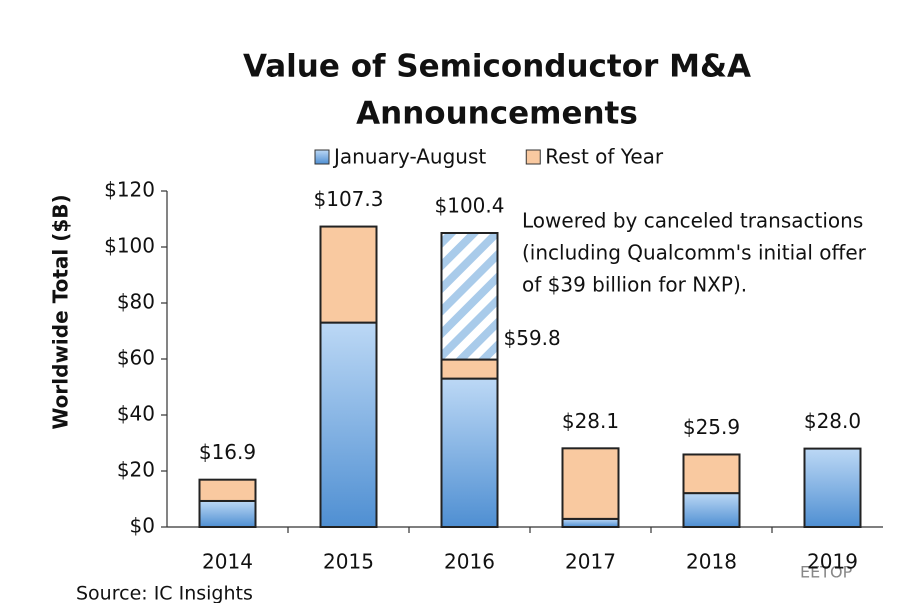  Describe the element at coordinates (692, 221) in the screenshot. I see `annotation: Lowered by canceled transactions` at that location.